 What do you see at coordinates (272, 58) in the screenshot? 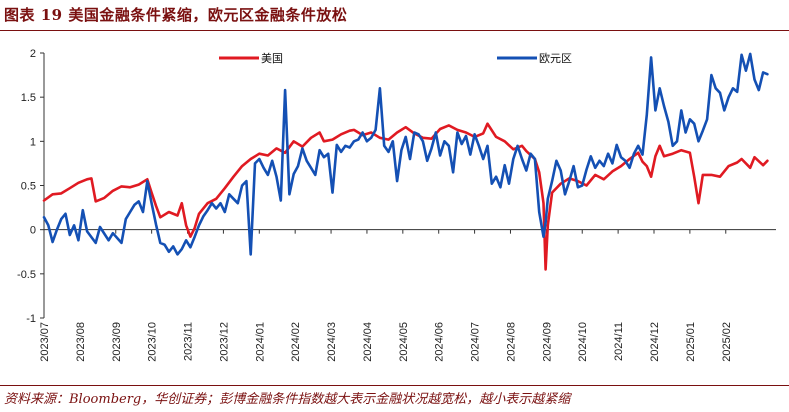
I see `legend-label-us: 美国` at bounding box center [272, 58].